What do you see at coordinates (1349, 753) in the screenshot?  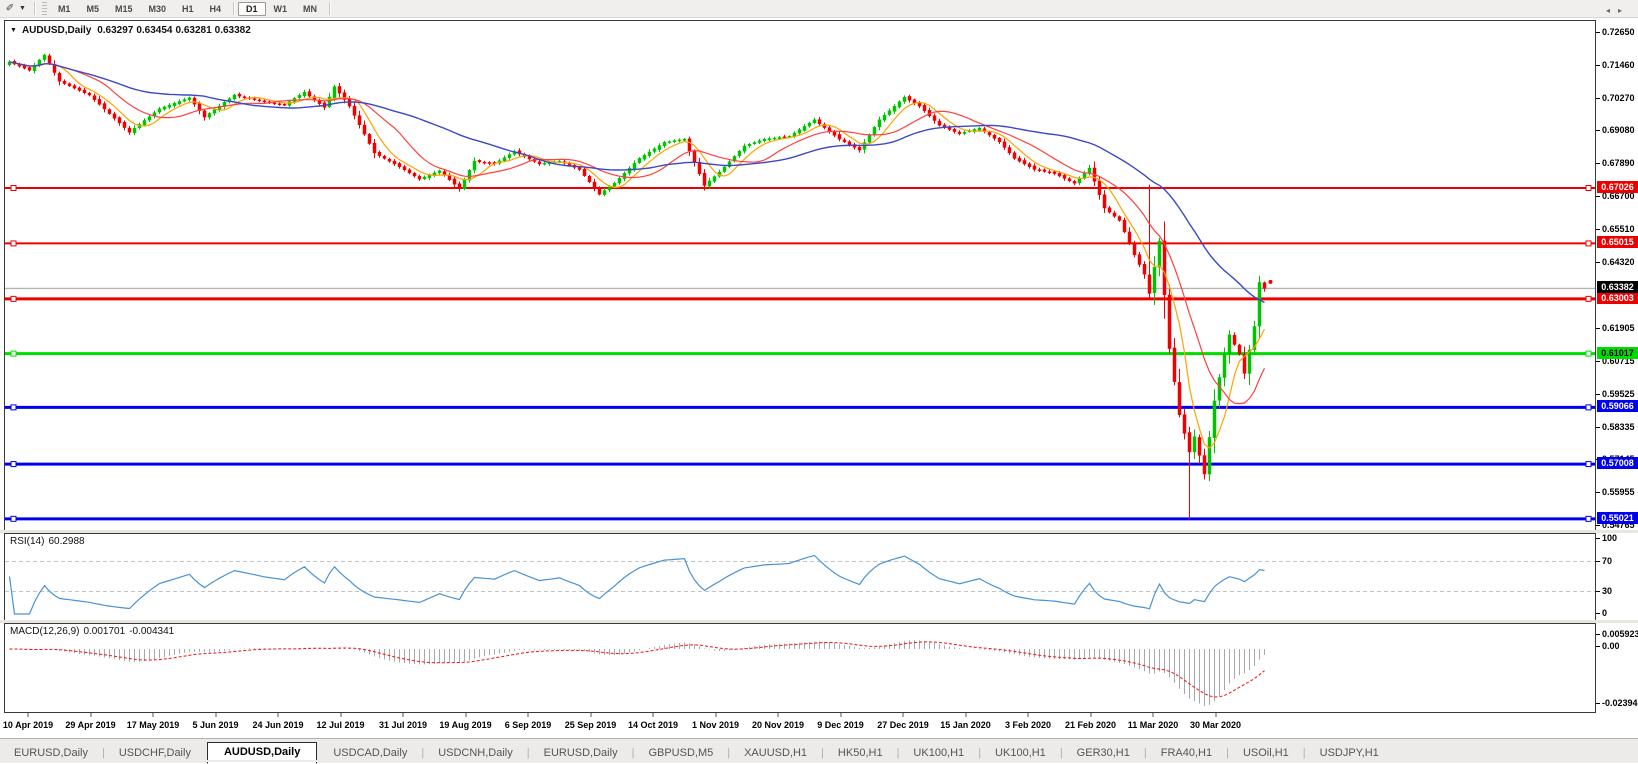 I see `chart-tab-usdjpy-h1: USDJPY,H1` at bounding box center [1349, 753].